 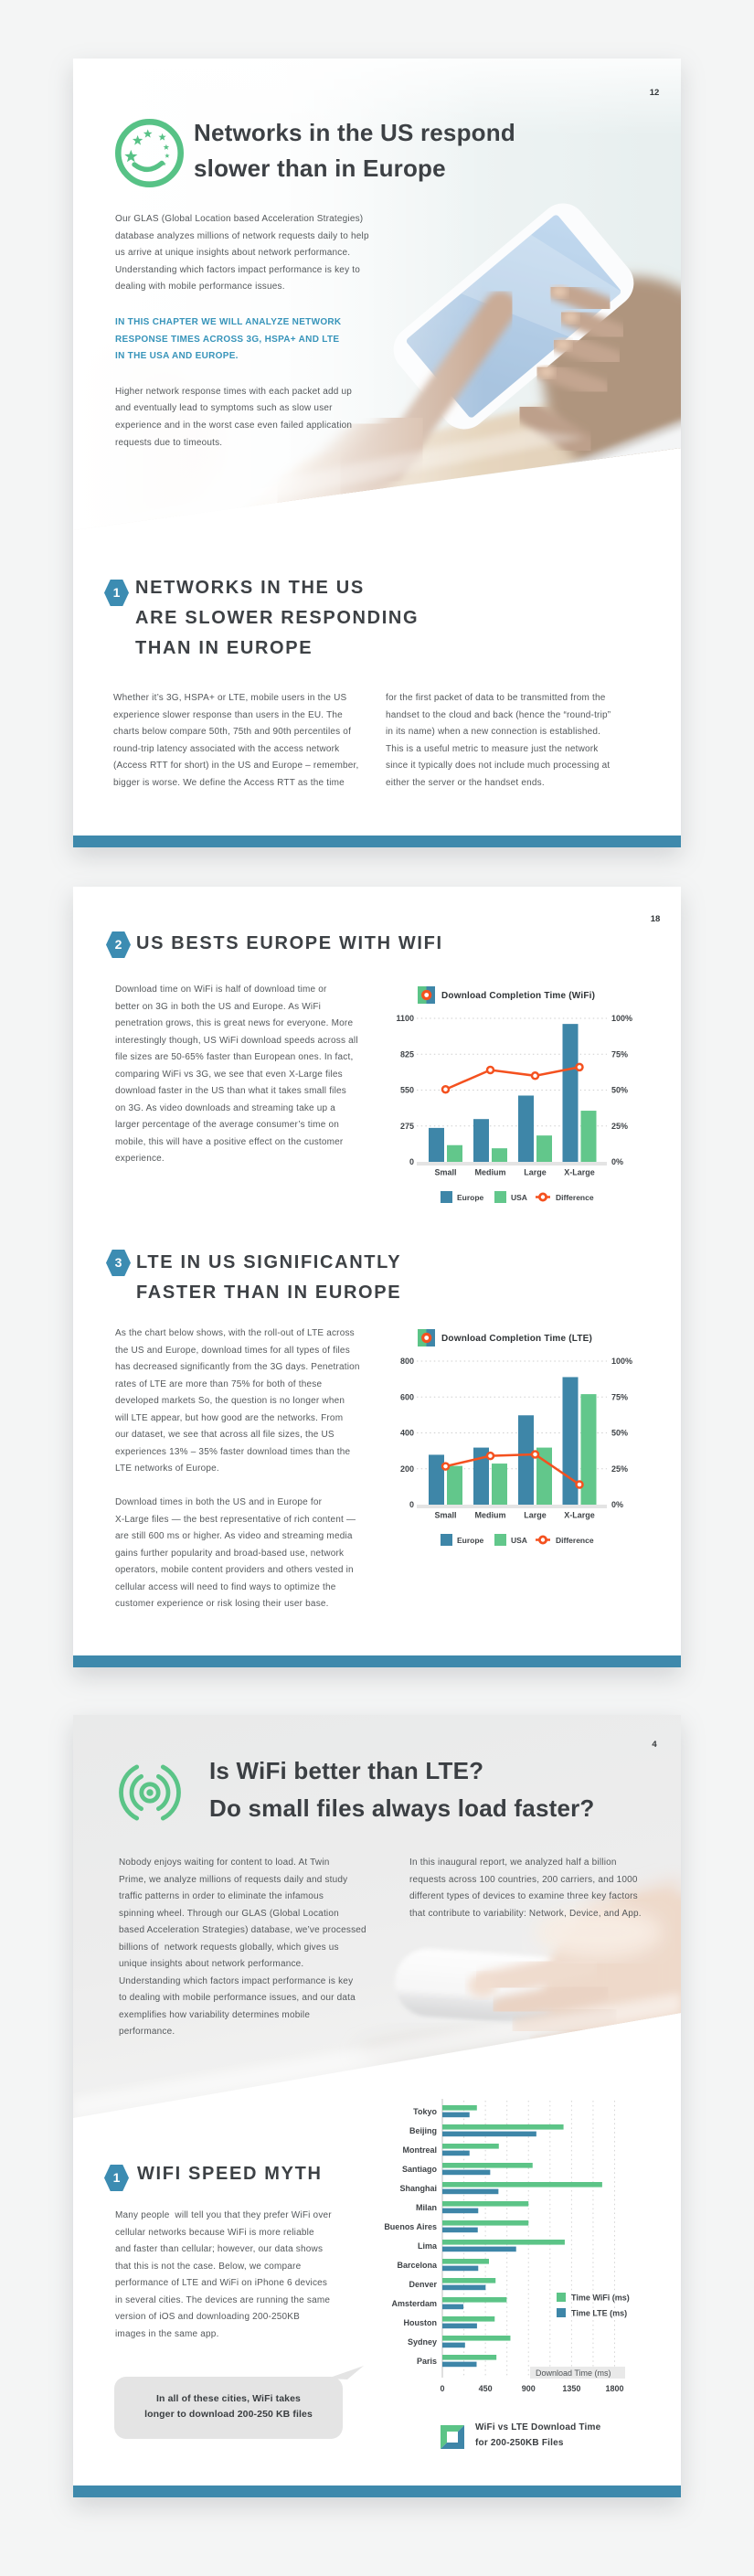 What do you see at coordinates (428, 2246) in the screenshot?
I see `svg-text: Lima` at bounding box center [428, 2246].